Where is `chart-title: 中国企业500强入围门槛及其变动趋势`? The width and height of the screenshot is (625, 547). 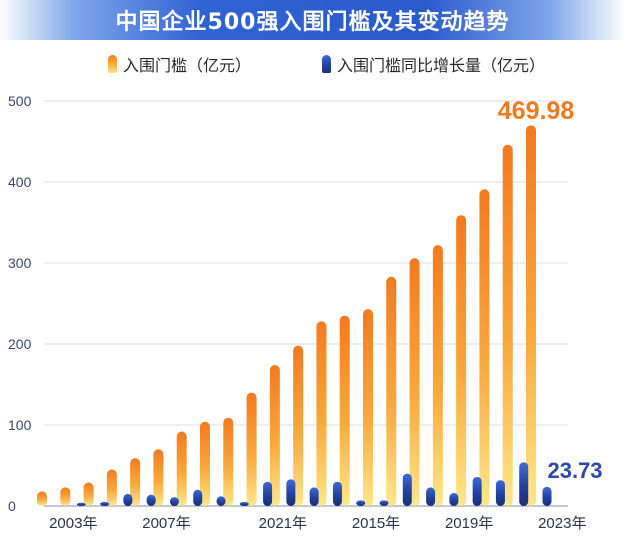
chart-title: 中国企业500强入围门槛及其变动趋势 is located at coordinates (312, 22).